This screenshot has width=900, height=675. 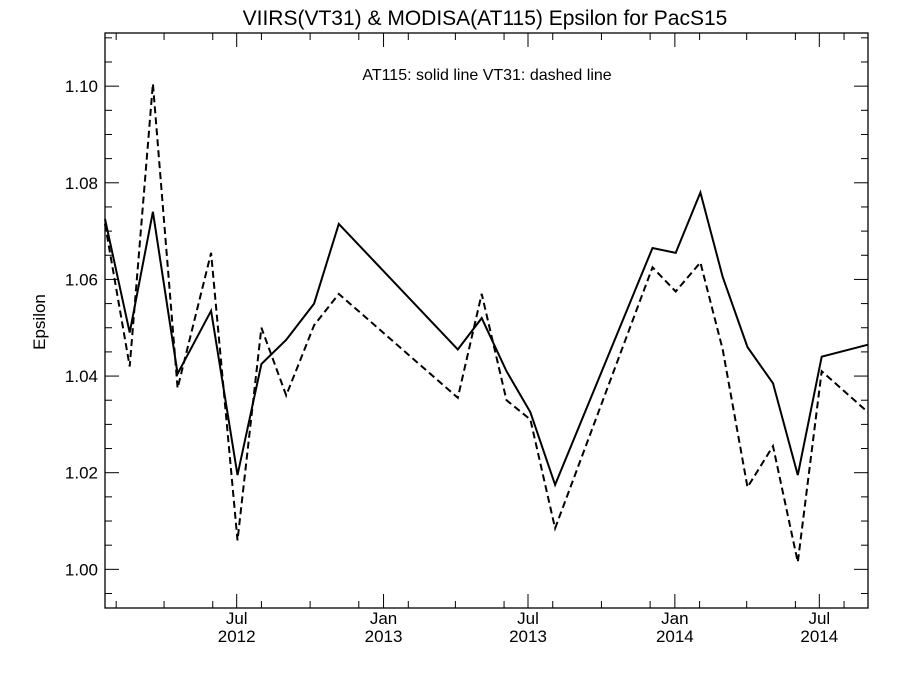 I want to click on y-tick-label: 1.02, so click(x=81, y=473).